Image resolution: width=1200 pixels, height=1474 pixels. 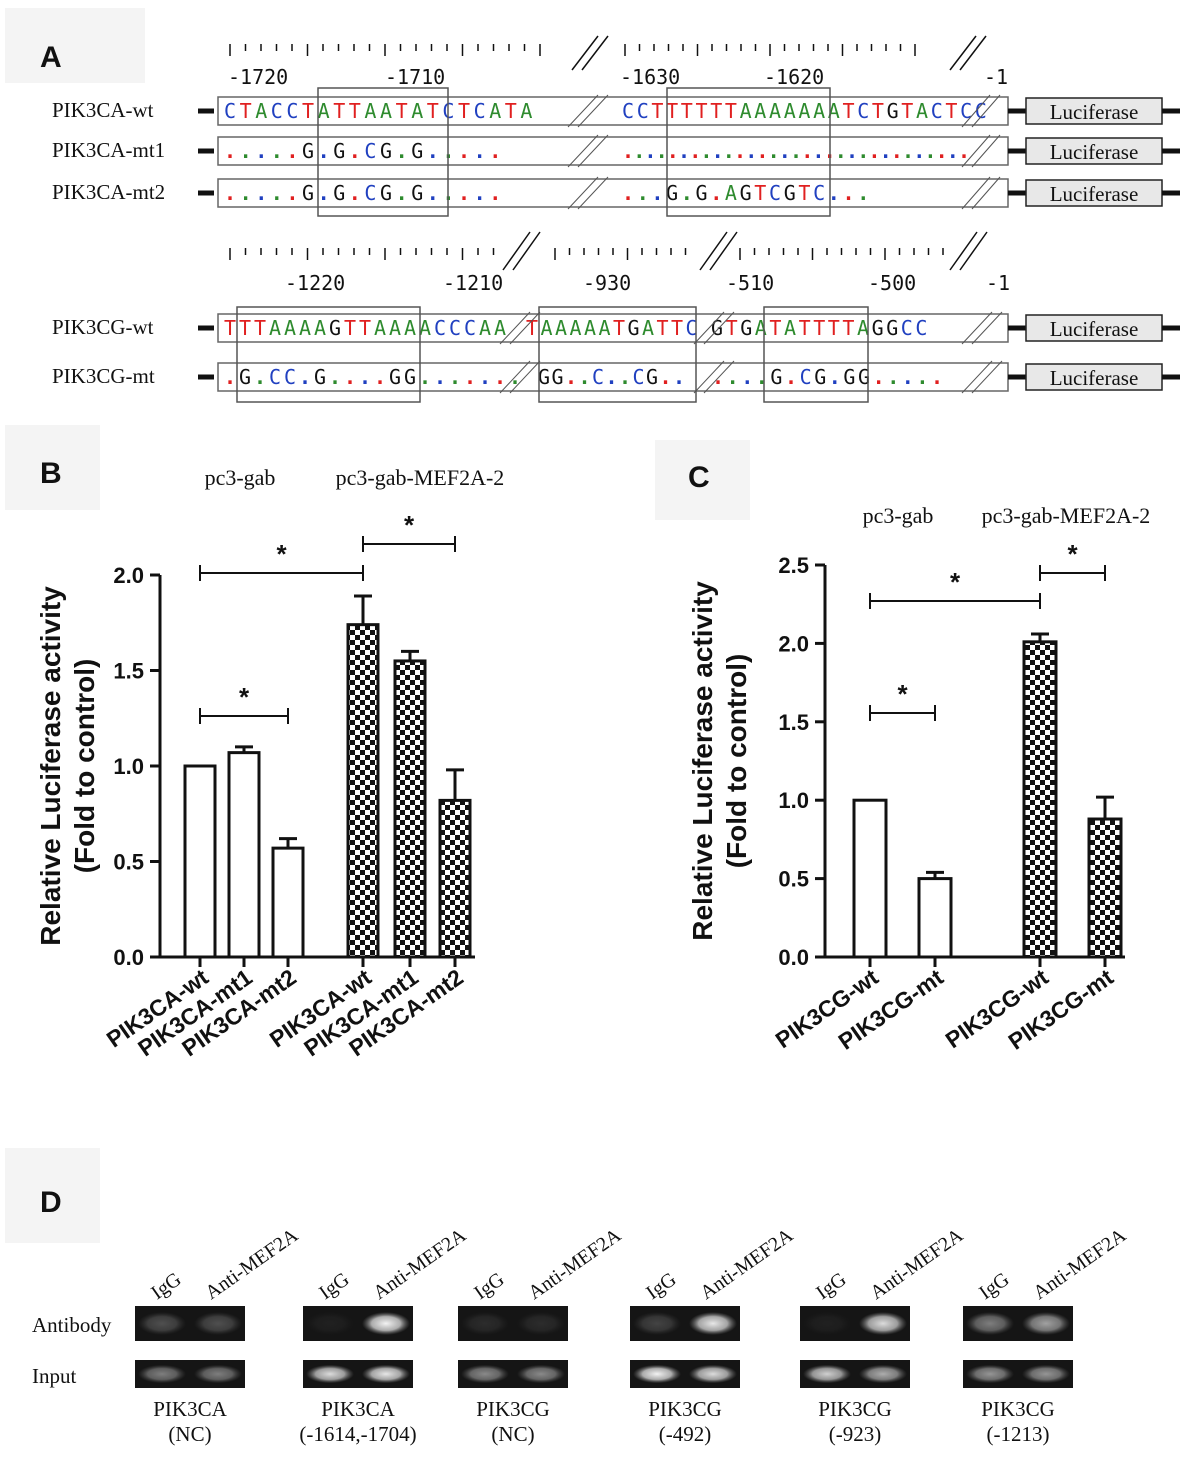 I want to click on ruler-label: -1720, so click(x=258, y=77).